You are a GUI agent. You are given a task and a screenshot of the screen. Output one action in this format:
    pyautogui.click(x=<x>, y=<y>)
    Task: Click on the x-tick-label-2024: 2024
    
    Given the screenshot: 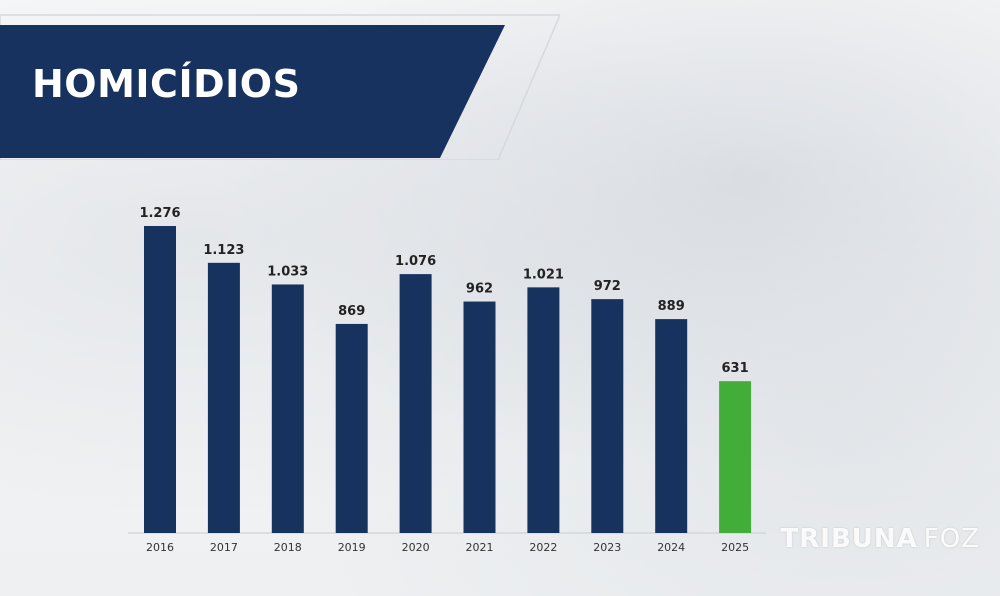 What is the action you would take?
    pyautogui.click(x=671, y=547)
    